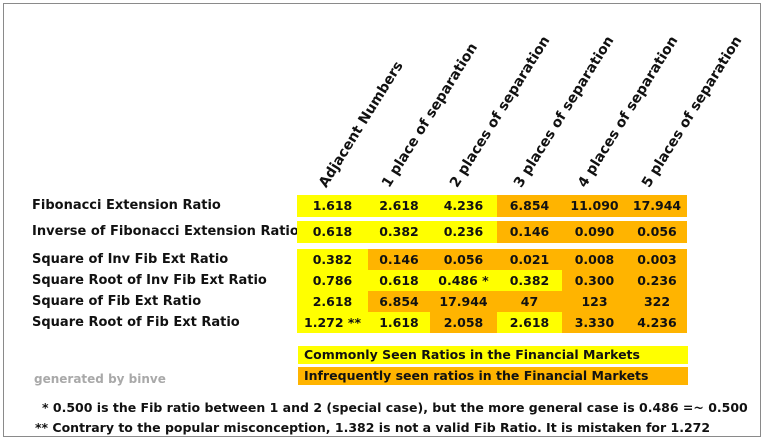 The height and width of the screenshot is (446, 769). What do you see at coordinates (594, 259) in the screenshot?
I see `ratio-cell: 0.008` at bounding box center [594, 259].